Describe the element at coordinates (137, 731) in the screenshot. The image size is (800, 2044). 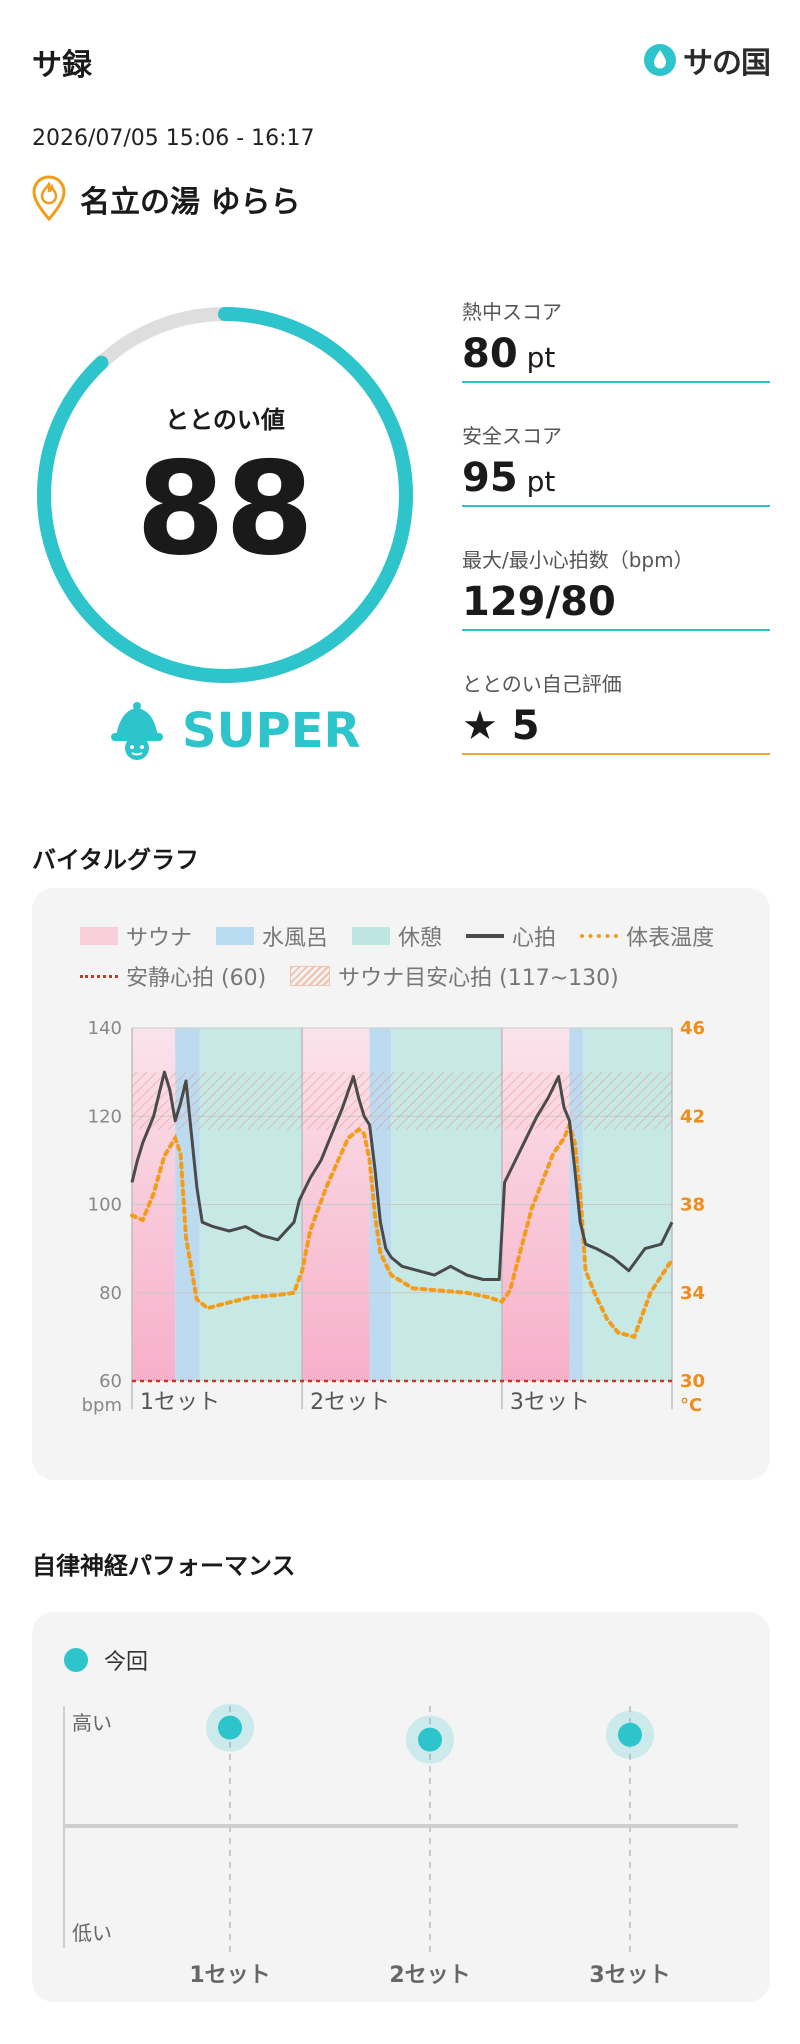
I see `sauna-hat-icon` at that location.